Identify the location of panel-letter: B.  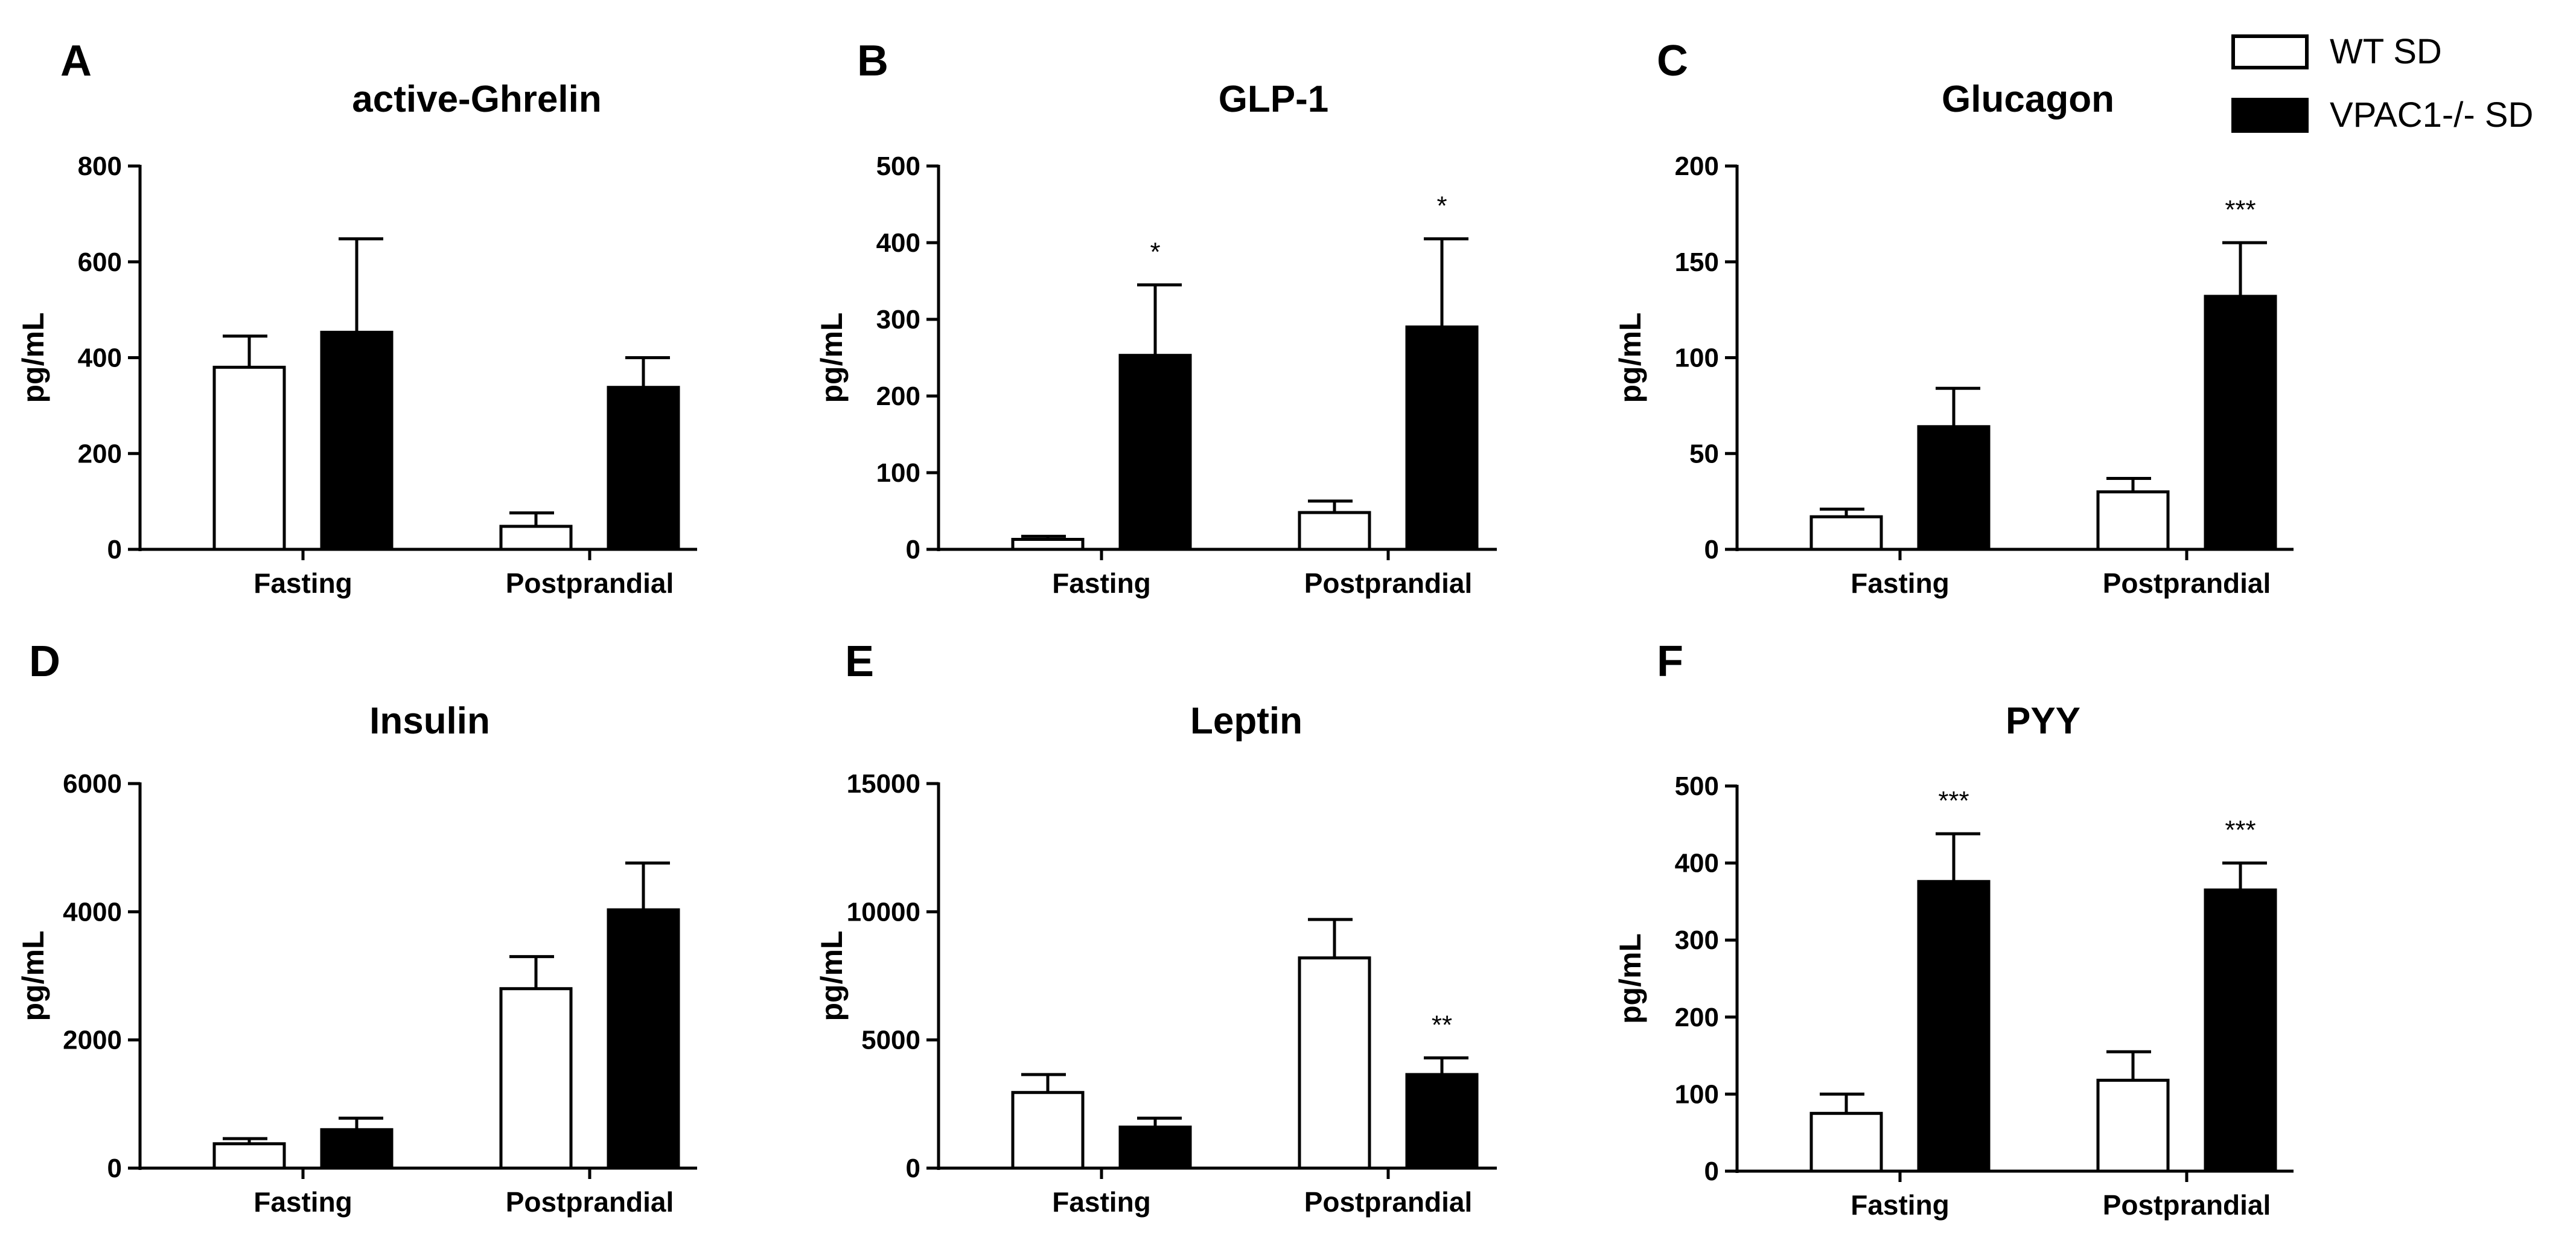
(872, 61).